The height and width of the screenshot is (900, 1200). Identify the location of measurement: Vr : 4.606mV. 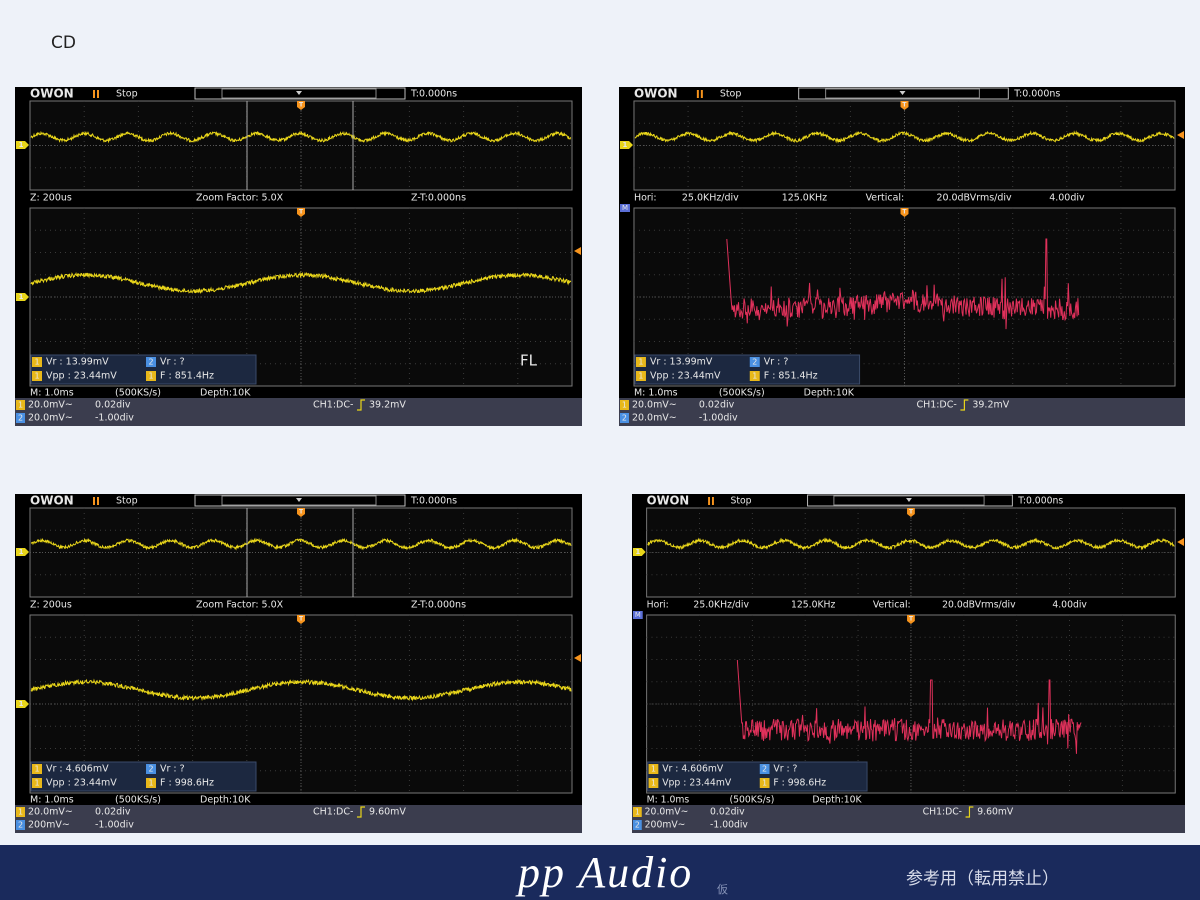
(77, 769).